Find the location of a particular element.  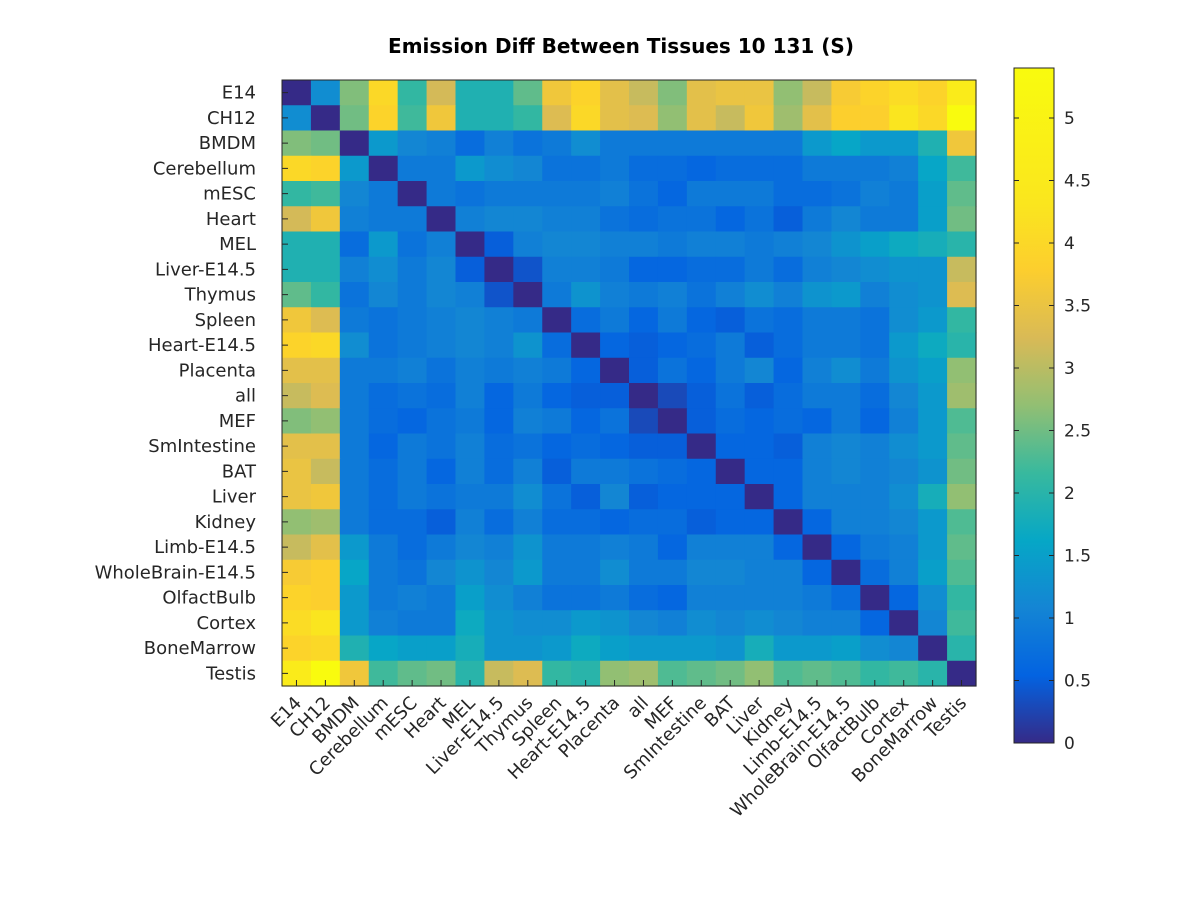

row-label: SmIntestine is located at coordinates (202, 446).